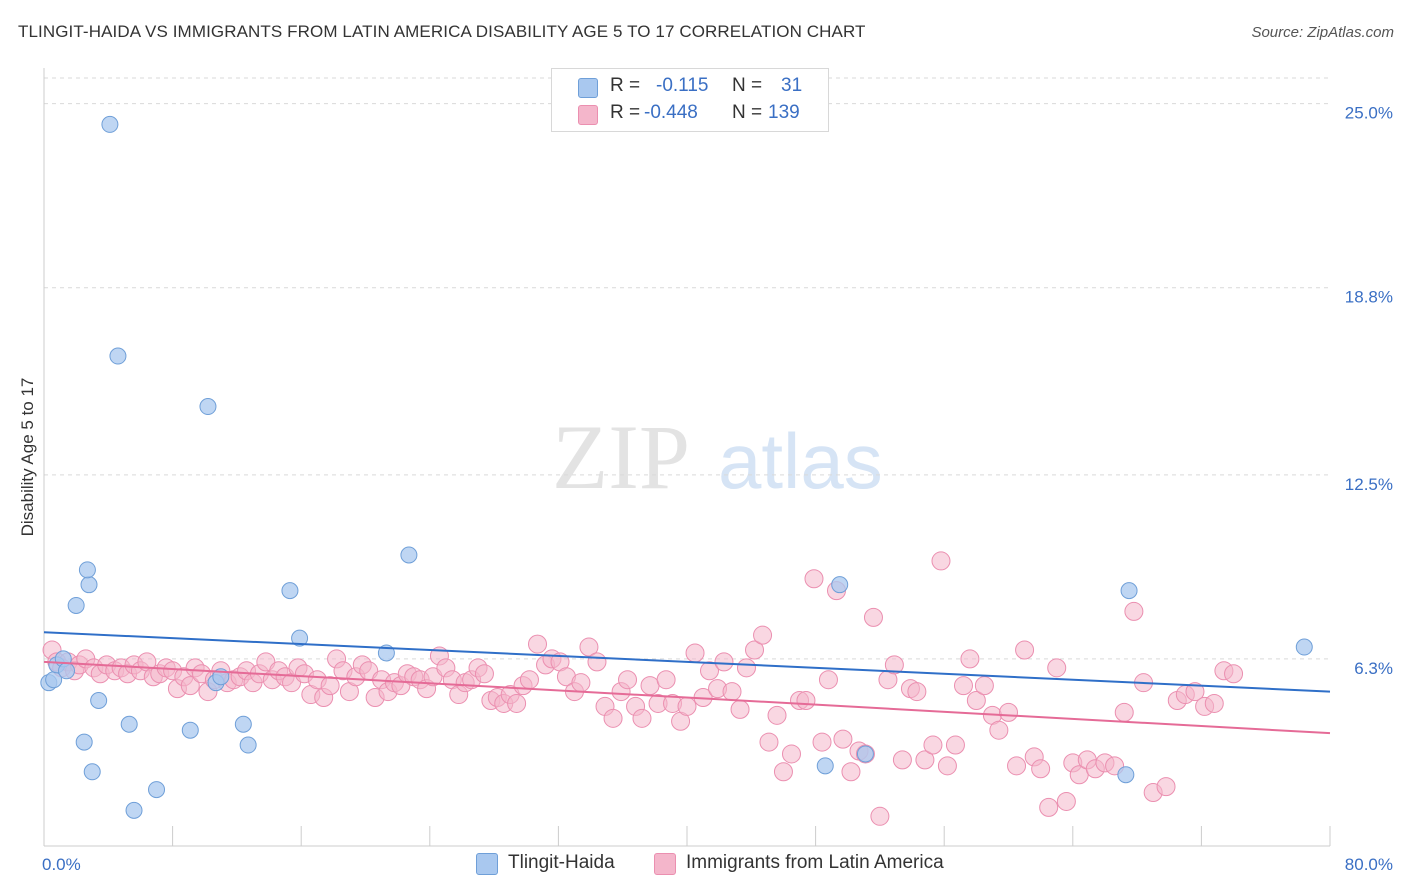 Image resolution: width=1406 pixels, height=892 pixels. I want to click on y-axis-label: Disability Age 5 to 17, so click(27, 457).